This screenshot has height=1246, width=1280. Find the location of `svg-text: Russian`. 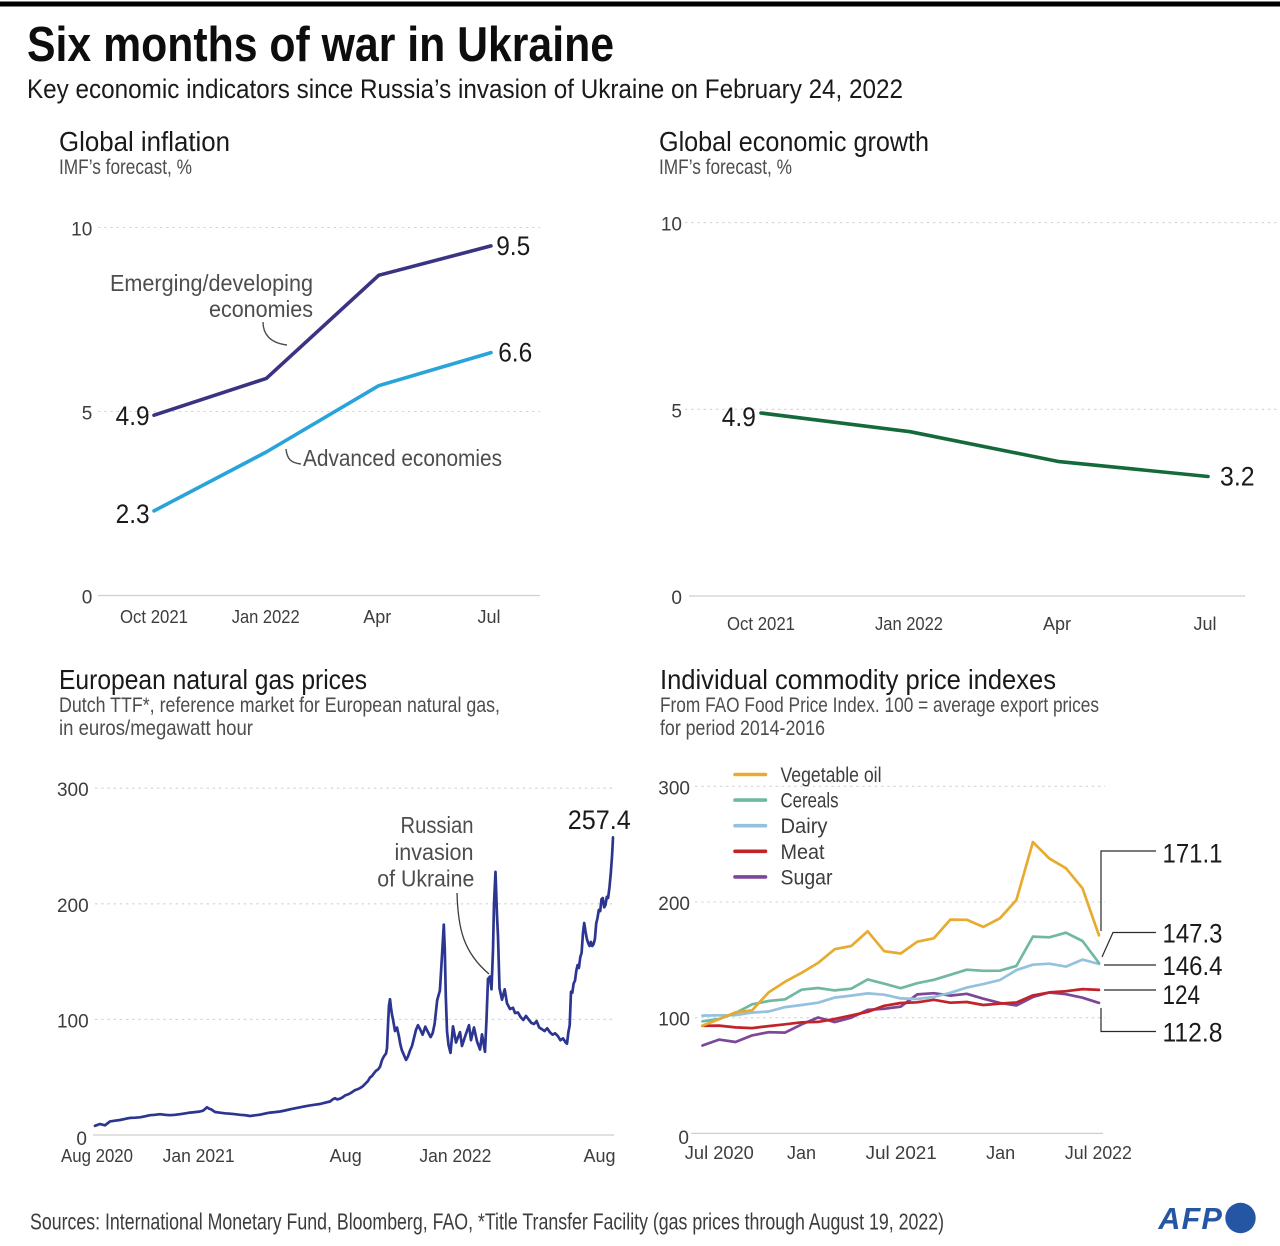

svg-text: Russian is located at coordinates (437, 825).